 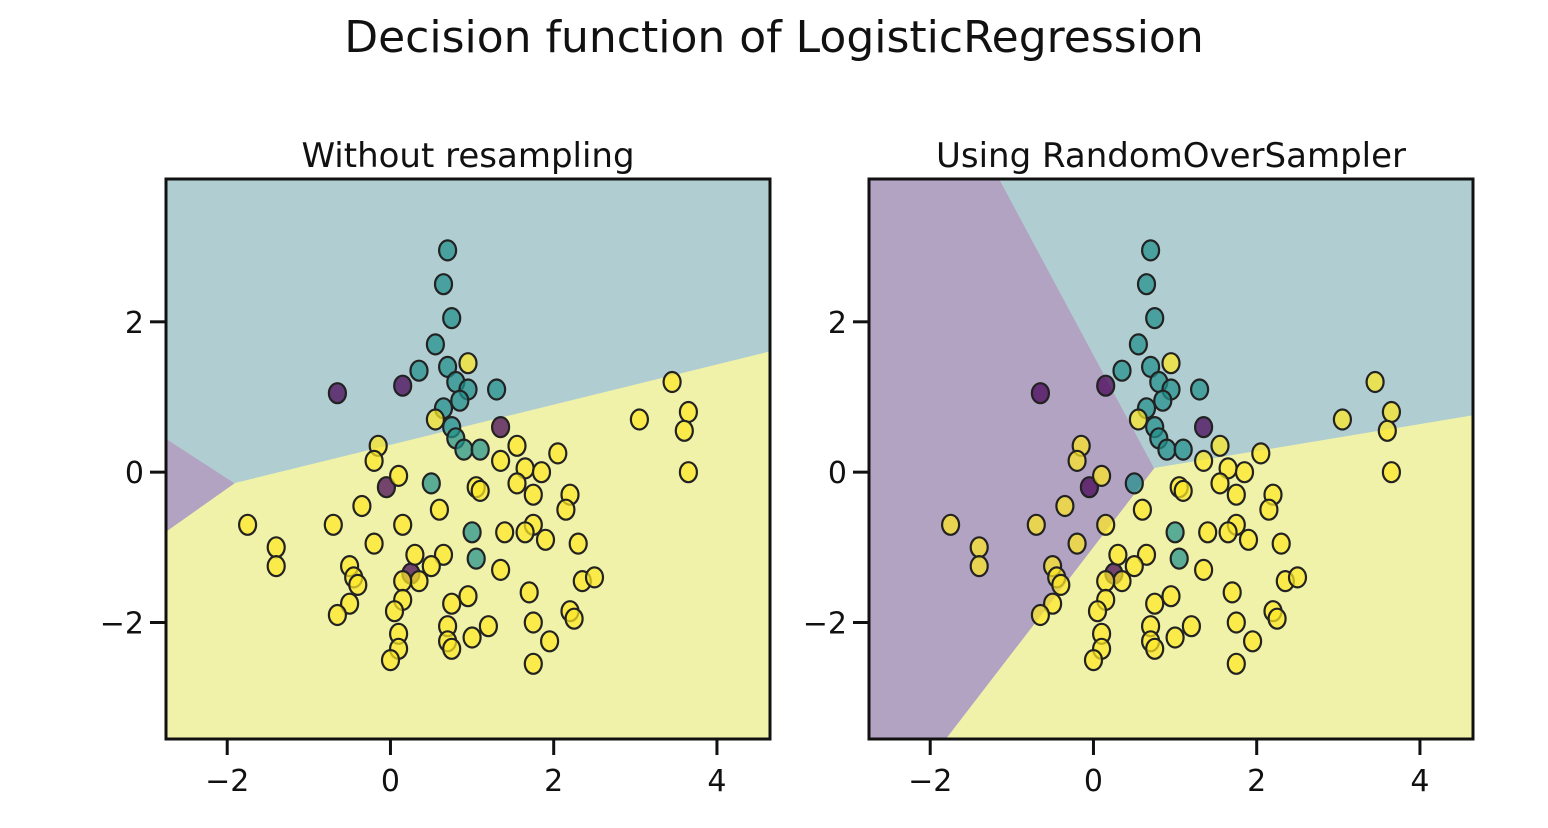 What do you see at coordinates (1171, 156) in the screenshot?
I see `panel-title: Using RandomOverSampler` at bounding box center [1171, 156].